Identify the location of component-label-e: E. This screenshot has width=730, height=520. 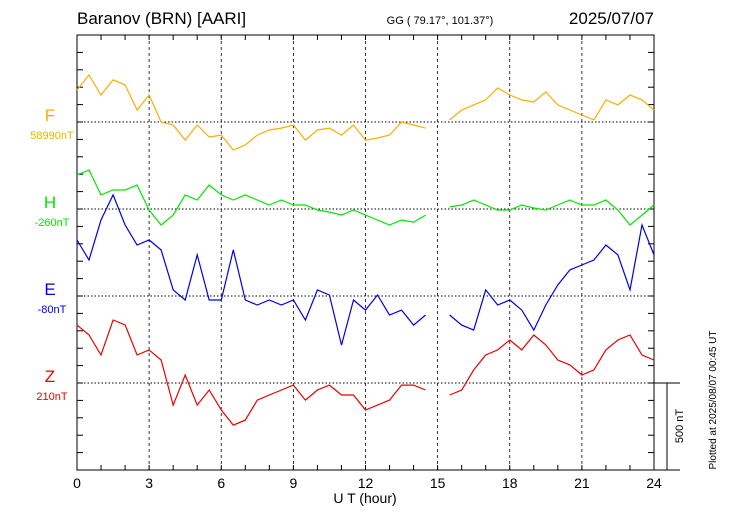
(49, 289).